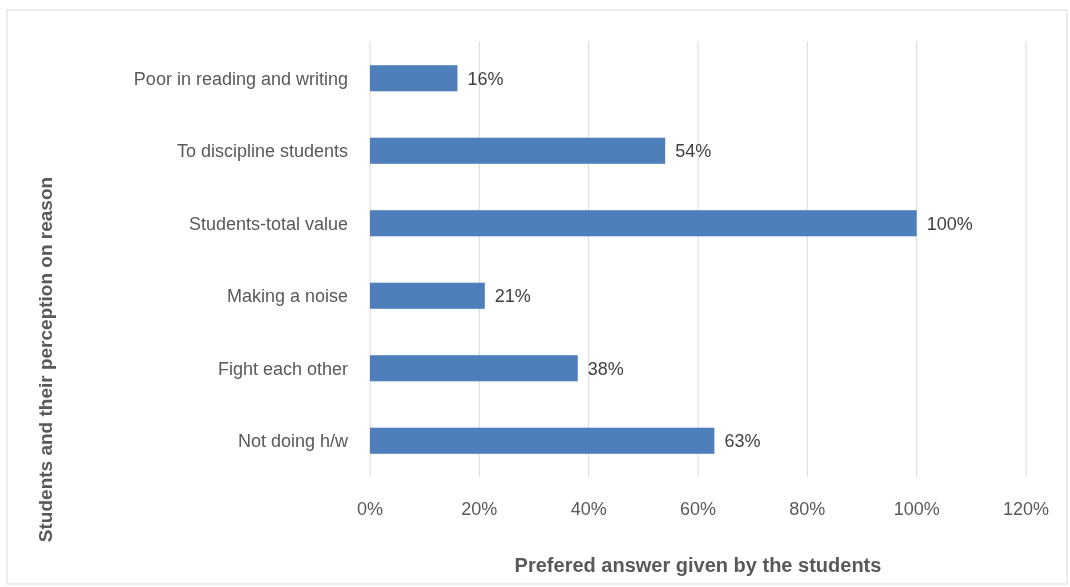 Image resolution: width=1070 pixels, height=587 pixels. I want to click on x-tick-label: 40%, so click(588, 509).